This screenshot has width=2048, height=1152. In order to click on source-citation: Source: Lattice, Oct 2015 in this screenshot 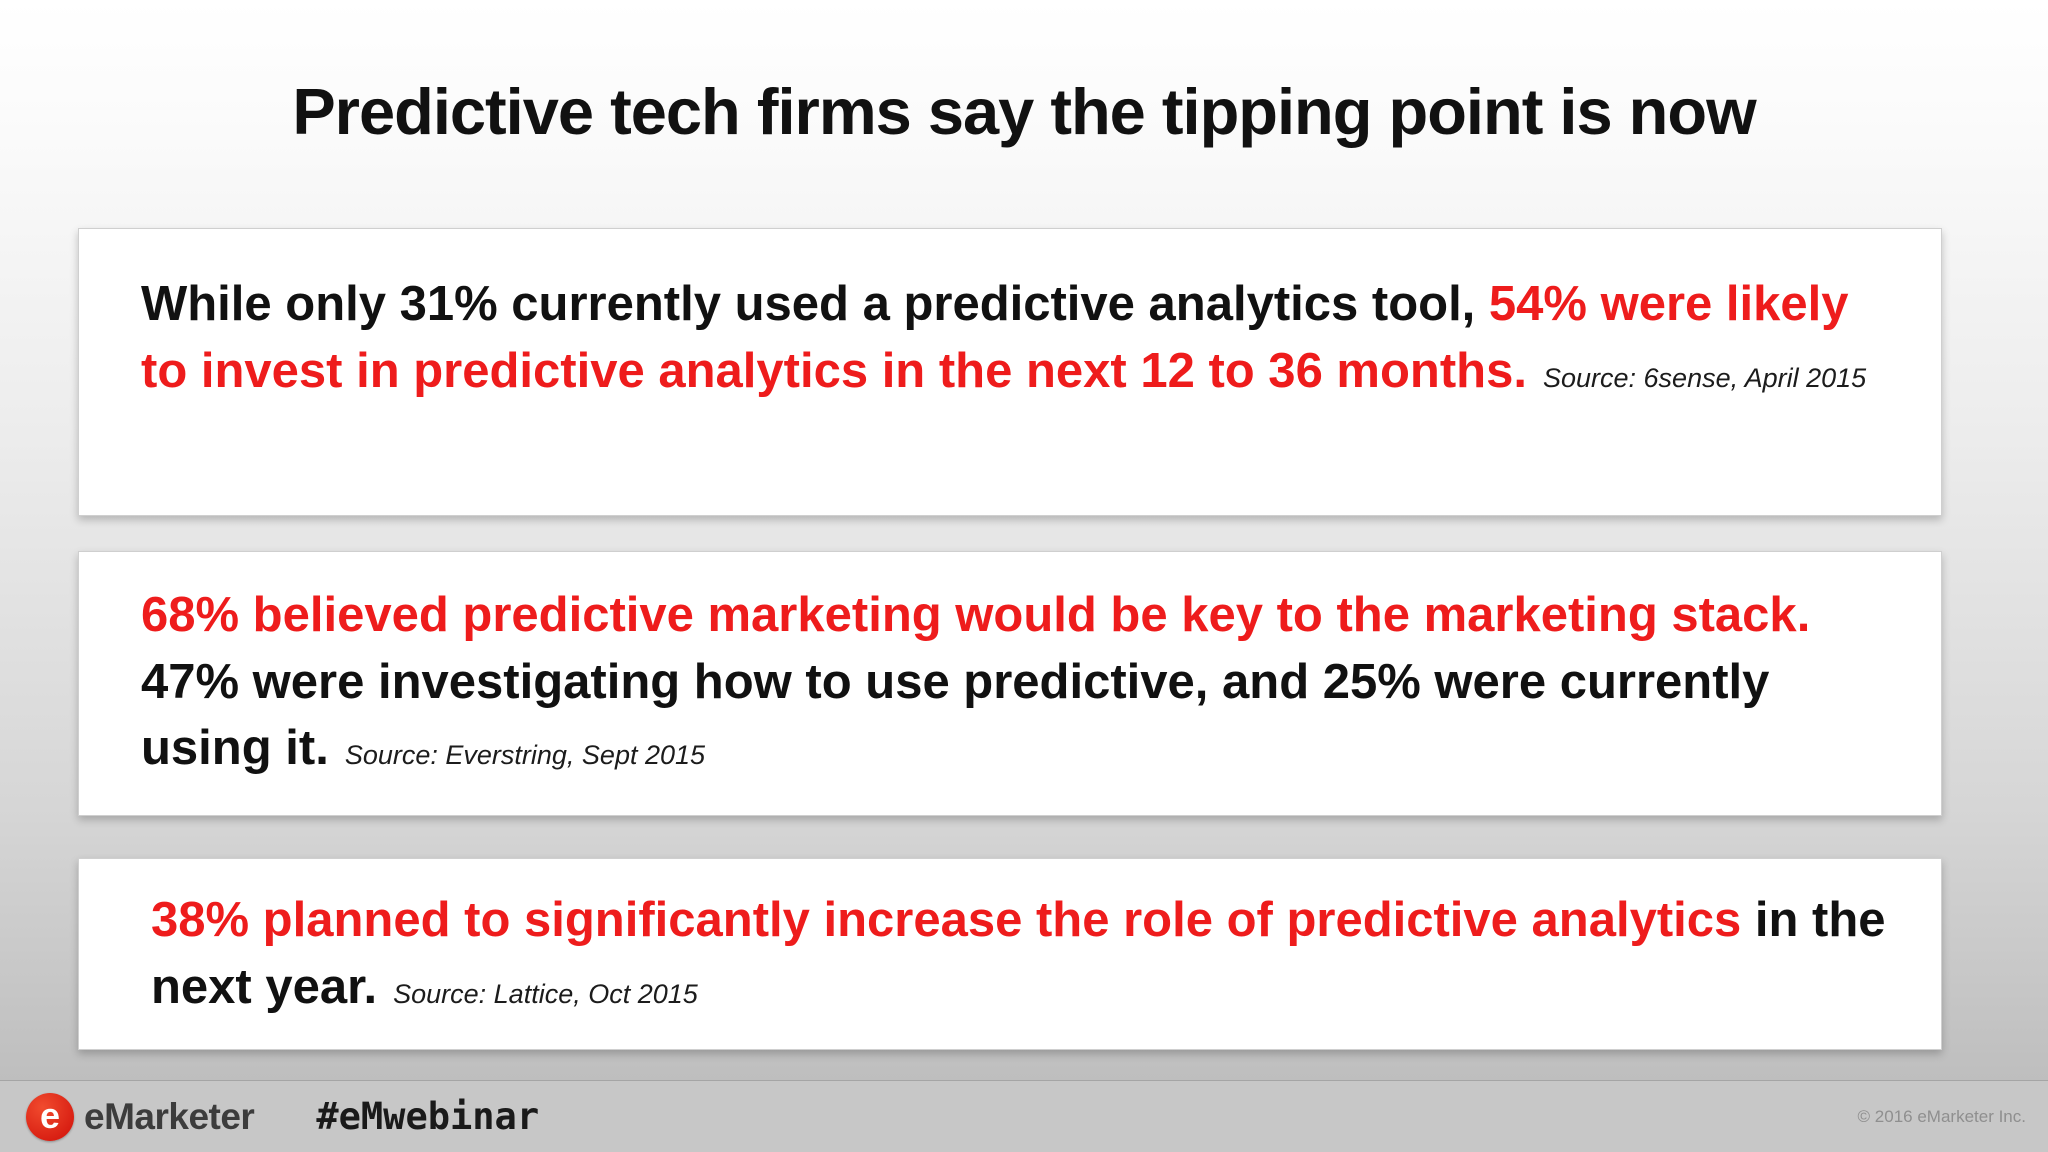, I will do `click(545, 993)`.